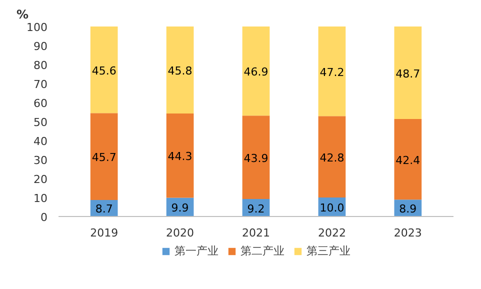 The image size is (481, 289). What do you see at coordinates (41, 46) in the screenshot?
I see `y-tick-label: 90` at bounding box center [41, 46].